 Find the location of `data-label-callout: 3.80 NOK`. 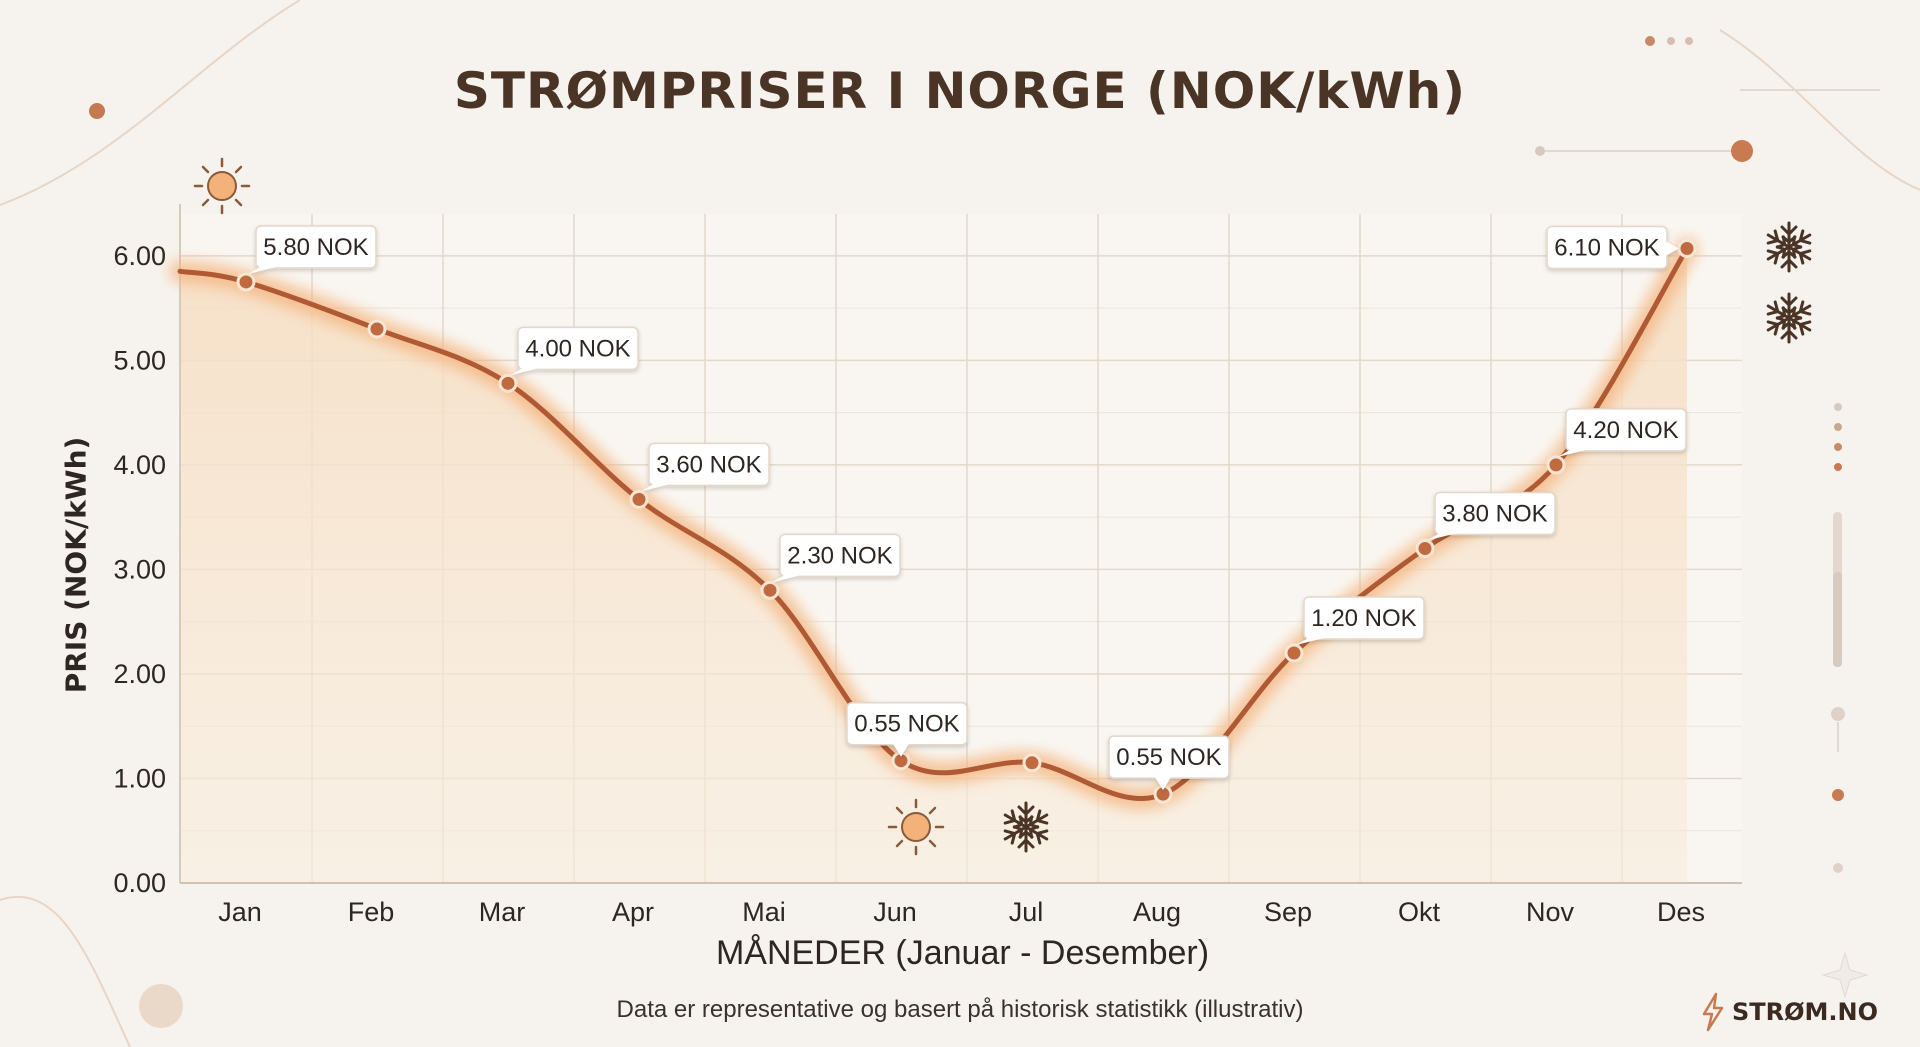

data-label-callout: 3.80 NOK is located at coordinates (1491, 516).